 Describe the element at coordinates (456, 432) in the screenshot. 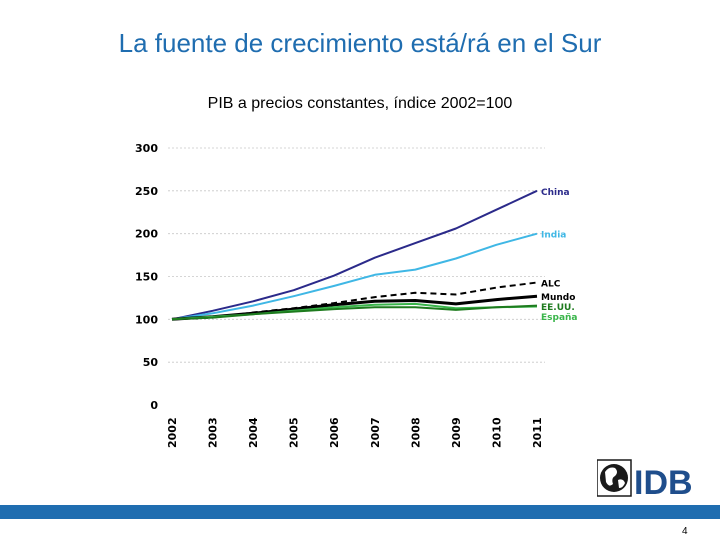

I see `x-tick-label: 2009` at that location.